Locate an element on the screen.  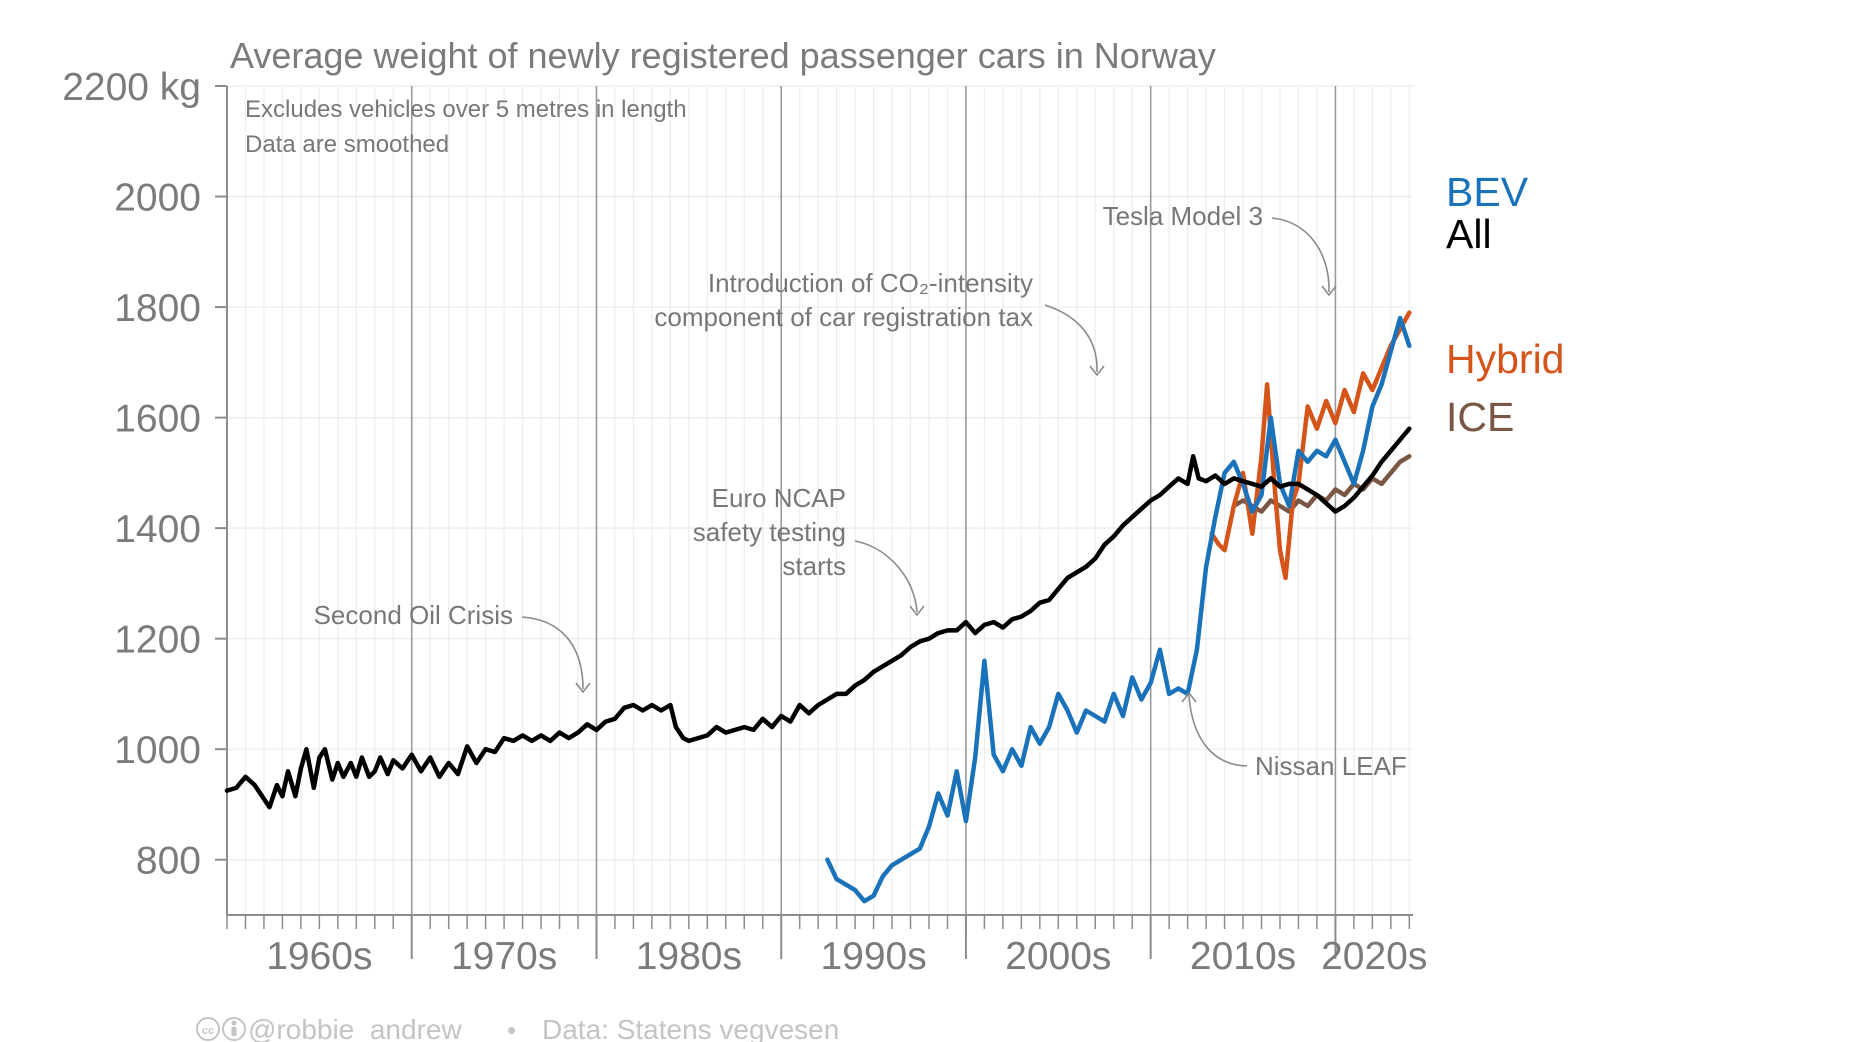
y-tick-label: 2000 is located at coordinates (157, 198).